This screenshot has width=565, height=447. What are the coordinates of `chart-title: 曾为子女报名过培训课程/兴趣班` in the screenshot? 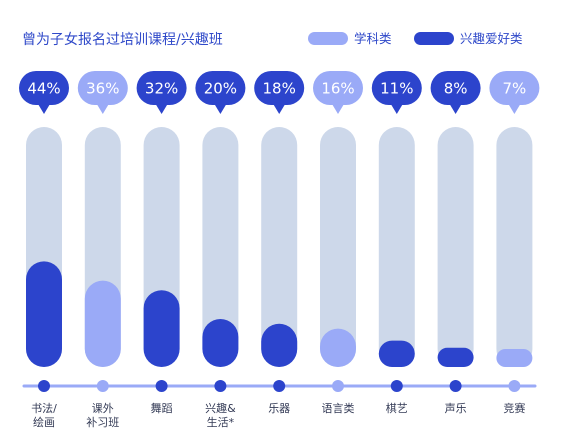 It's located at (122, 39).